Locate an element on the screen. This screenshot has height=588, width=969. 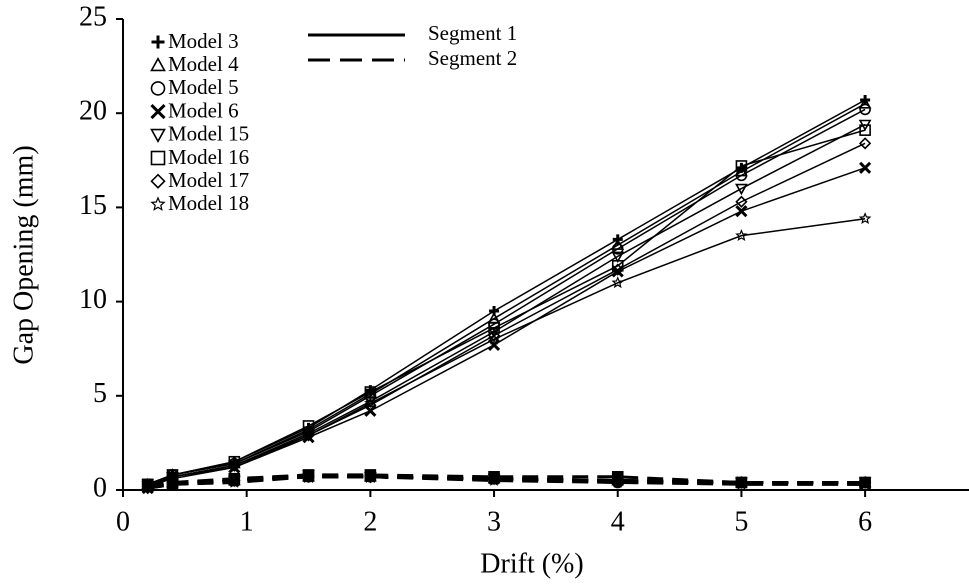
x-tick-label: 2 is located at coordinates (370, 521).